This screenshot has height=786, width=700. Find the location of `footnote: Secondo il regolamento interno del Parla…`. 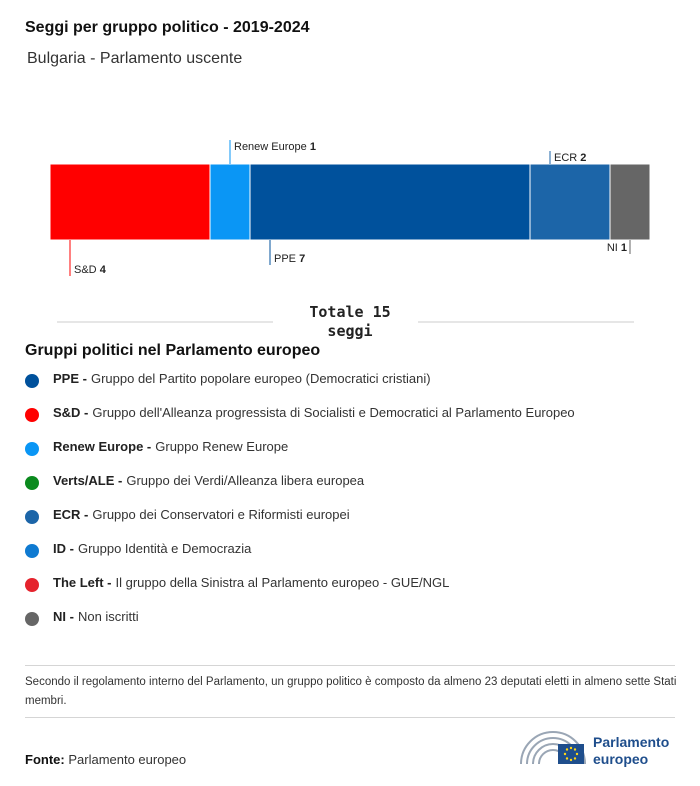

footnote: Secondo il regolamento interno del Parla… is located at coordinates (351, 691).